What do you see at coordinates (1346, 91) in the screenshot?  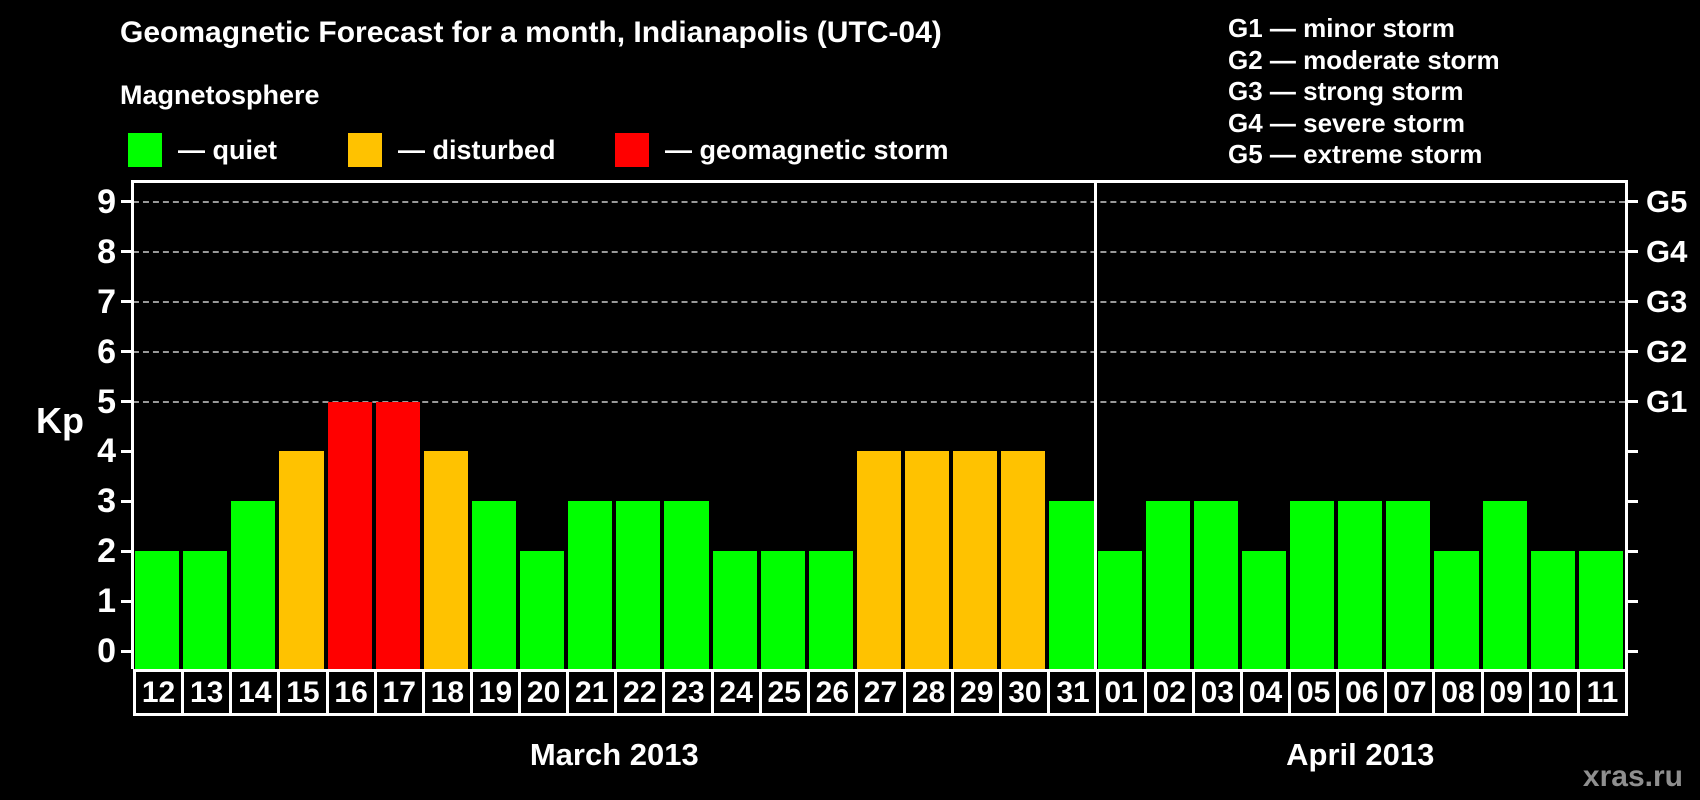 I see `g-scale-item: G3 — strong storm` at bounding box center [1346, 91].